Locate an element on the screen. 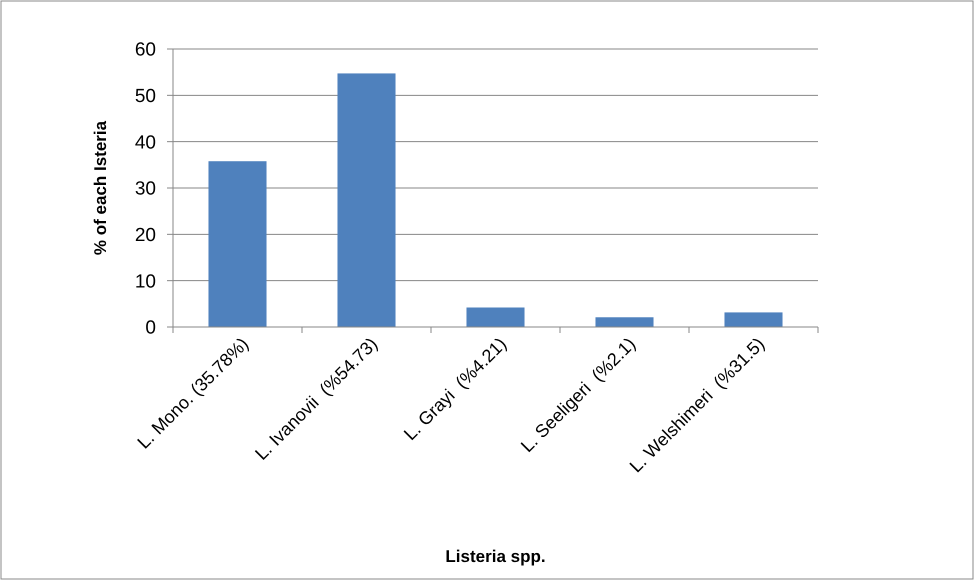 Image resolution: width=974 pixels, height=580 pixels. y-tick-label: 20 is located at coordinates (145, 235).